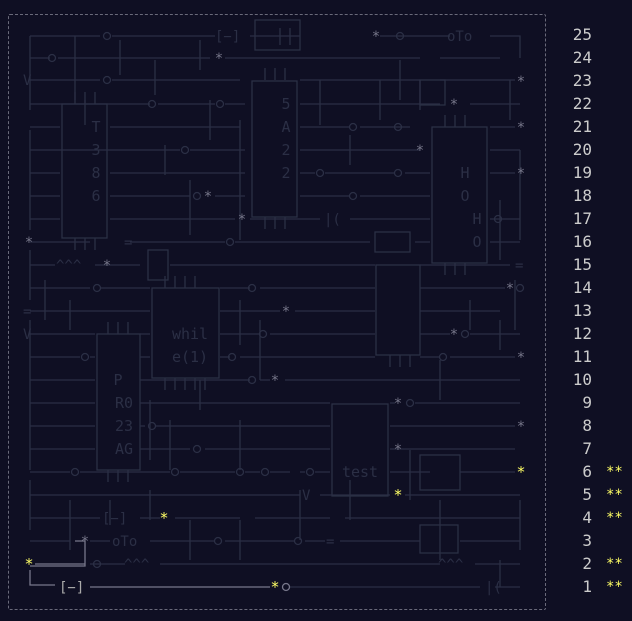 This screenshot has width=632, height=621. What do you see at coordinates (587, 494) in the screenshot?
I see `day-number: 5` at bounding box center [587, 494].